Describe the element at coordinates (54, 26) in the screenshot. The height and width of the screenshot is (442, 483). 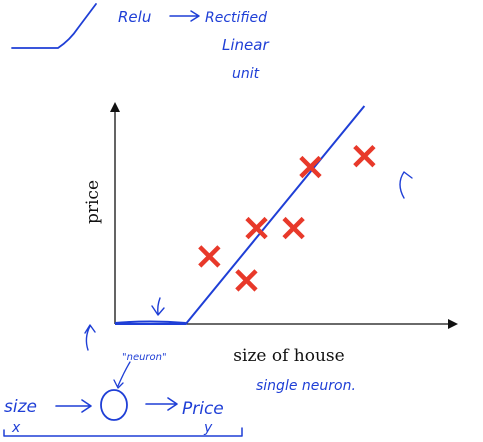
I see `relu-sketch` at that location.